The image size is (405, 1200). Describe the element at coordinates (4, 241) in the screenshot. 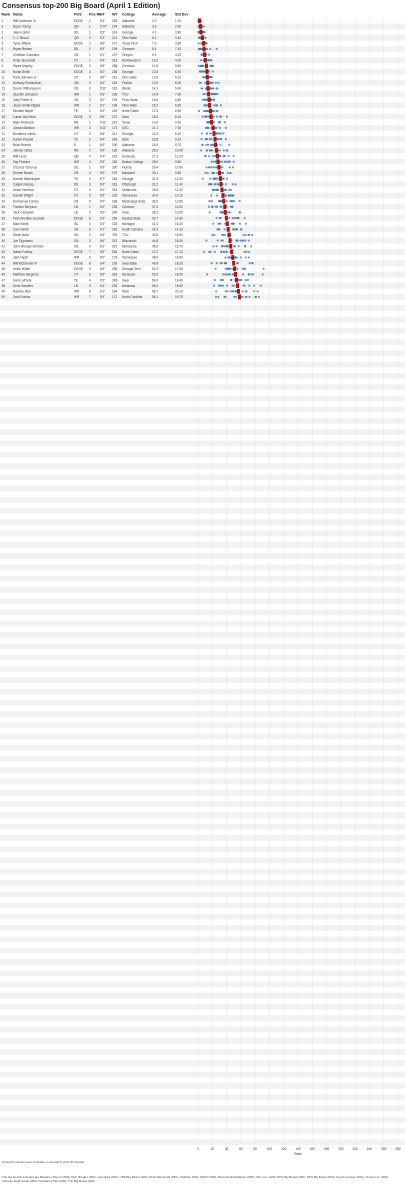

I see `table-cell: 40` at that location.